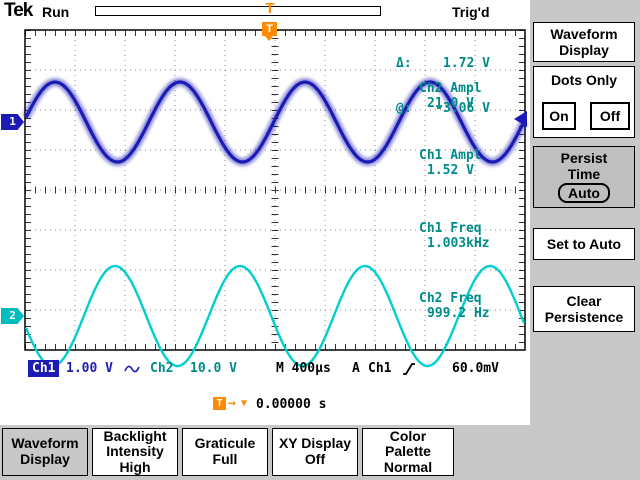 Image resolution: width=640 pixels, height=480 pixels. I want to click on trigger-source: Ch1, so click(380, 368).